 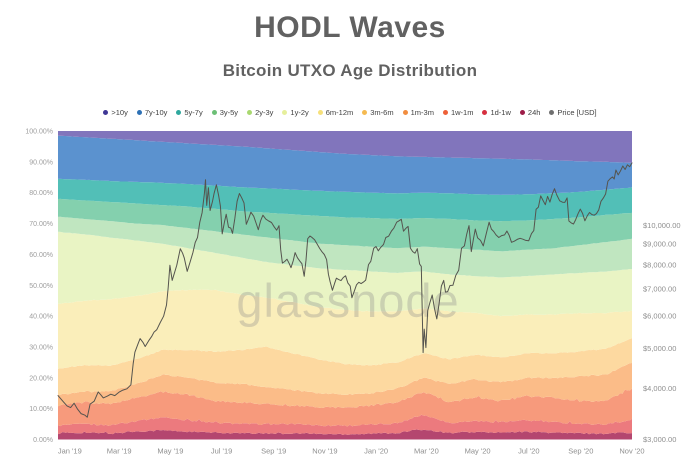 What do you see at coordinates (659, 388) in the screenshot?
I see `y-right-tick-label: $4,000.00` at bounding box center [659, 388].